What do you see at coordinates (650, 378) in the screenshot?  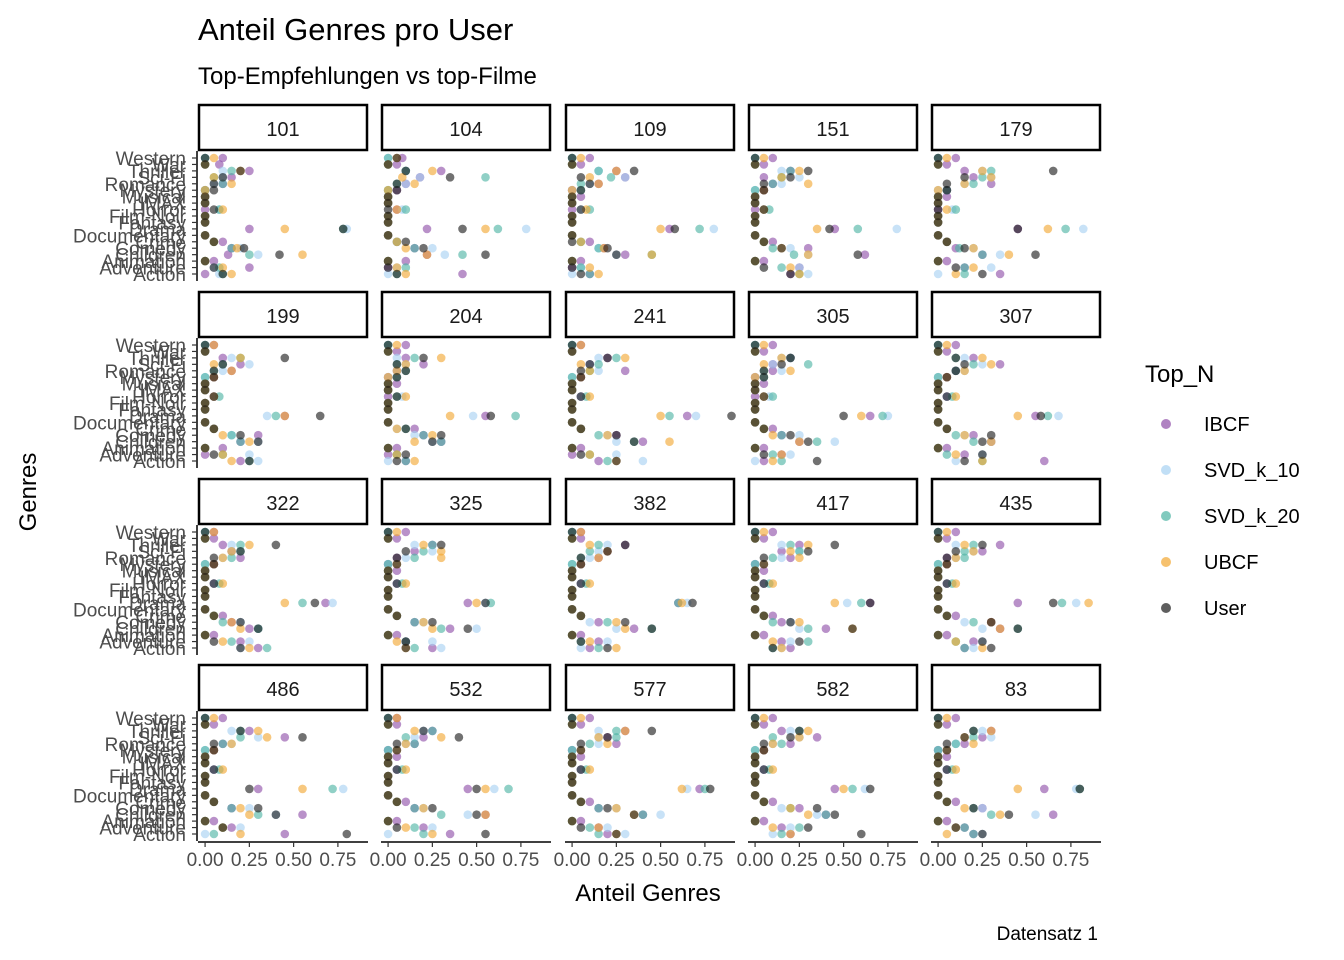 I see `facet-panel-241: 241` at bounding box center [650, 378].